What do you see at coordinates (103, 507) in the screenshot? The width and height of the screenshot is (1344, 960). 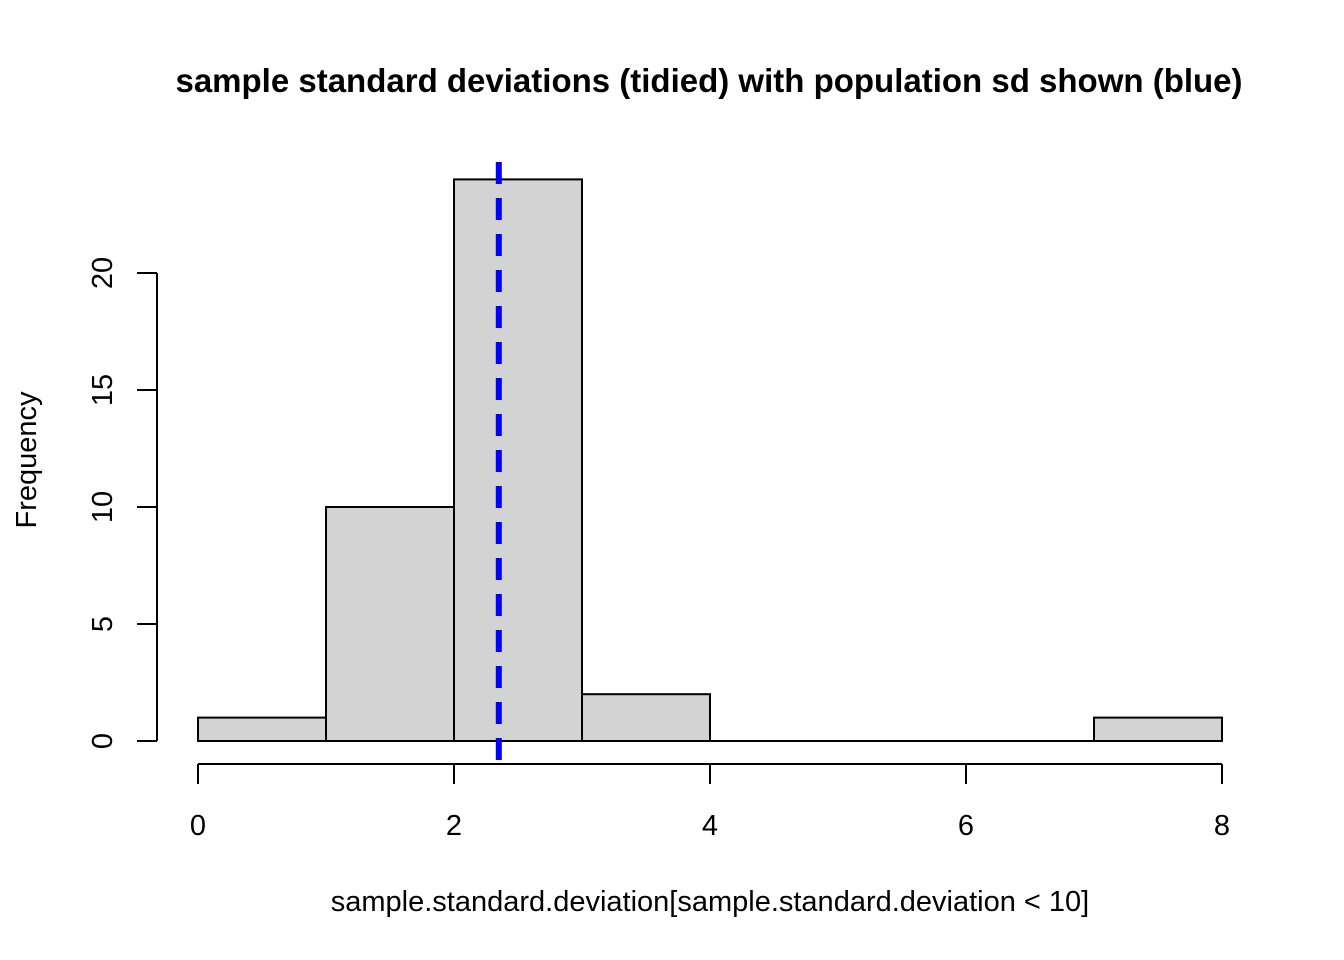 I see `y-tick-label-2: 10` at bounding box center [103, 507].